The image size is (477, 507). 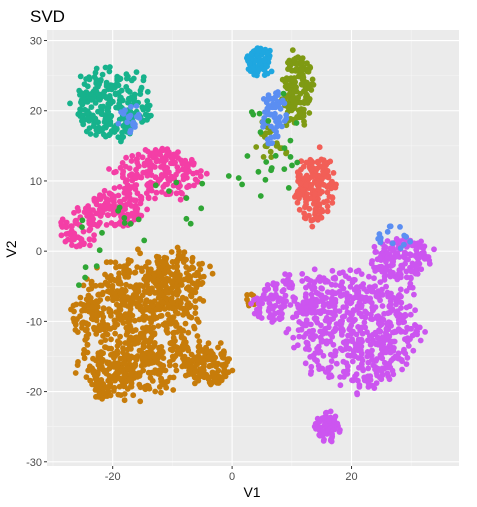 I want to click on y-axis-label: V2, so click(x=11, y=248).